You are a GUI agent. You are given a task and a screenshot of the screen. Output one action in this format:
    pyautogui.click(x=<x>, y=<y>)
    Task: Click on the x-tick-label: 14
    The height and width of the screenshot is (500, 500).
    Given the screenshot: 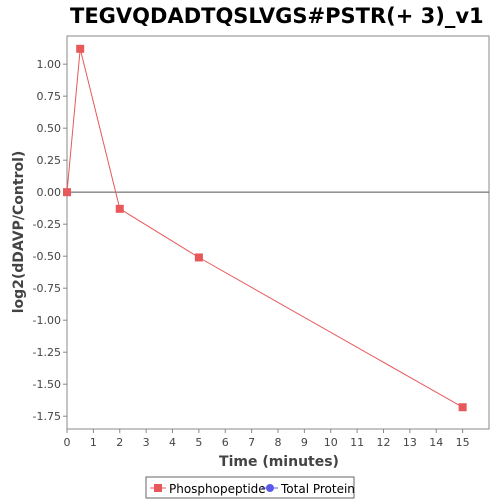 What is the action you would take?
    pyautogui.click(x=436, y=442)
    